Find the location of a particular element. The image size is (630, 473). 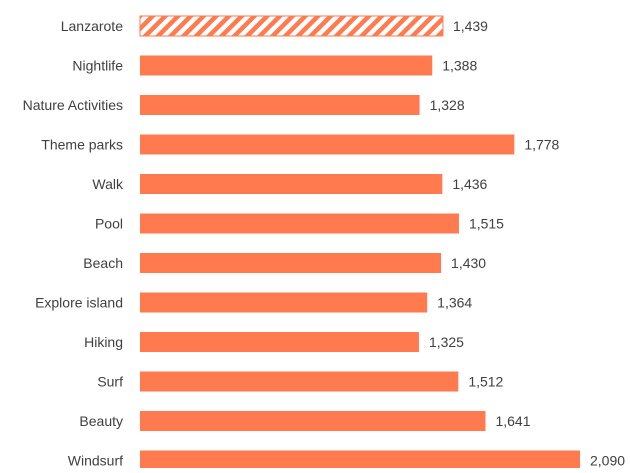

value-label-walk: 1,436 is located at coordinates (469, 184).